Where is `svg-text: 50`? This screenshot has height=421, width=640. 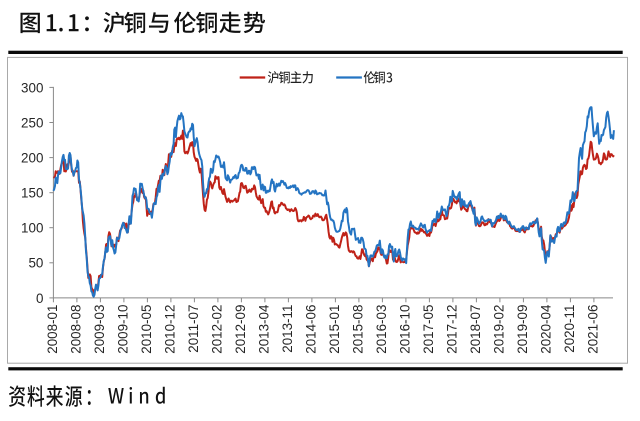
svg-text: 50 is located at coordinates (35, 263).